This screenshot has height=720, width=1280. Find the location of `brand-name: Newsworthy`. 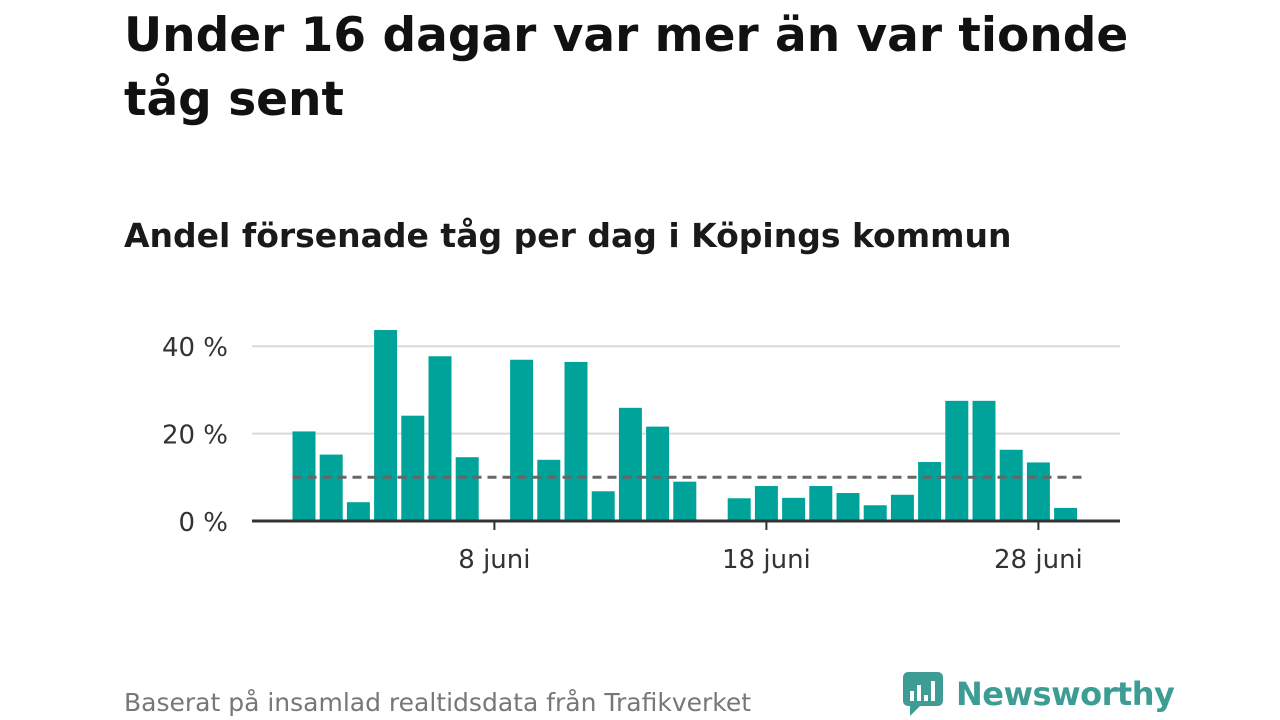

brand-name: Newsworthy is located at coordinates (1065, 694).